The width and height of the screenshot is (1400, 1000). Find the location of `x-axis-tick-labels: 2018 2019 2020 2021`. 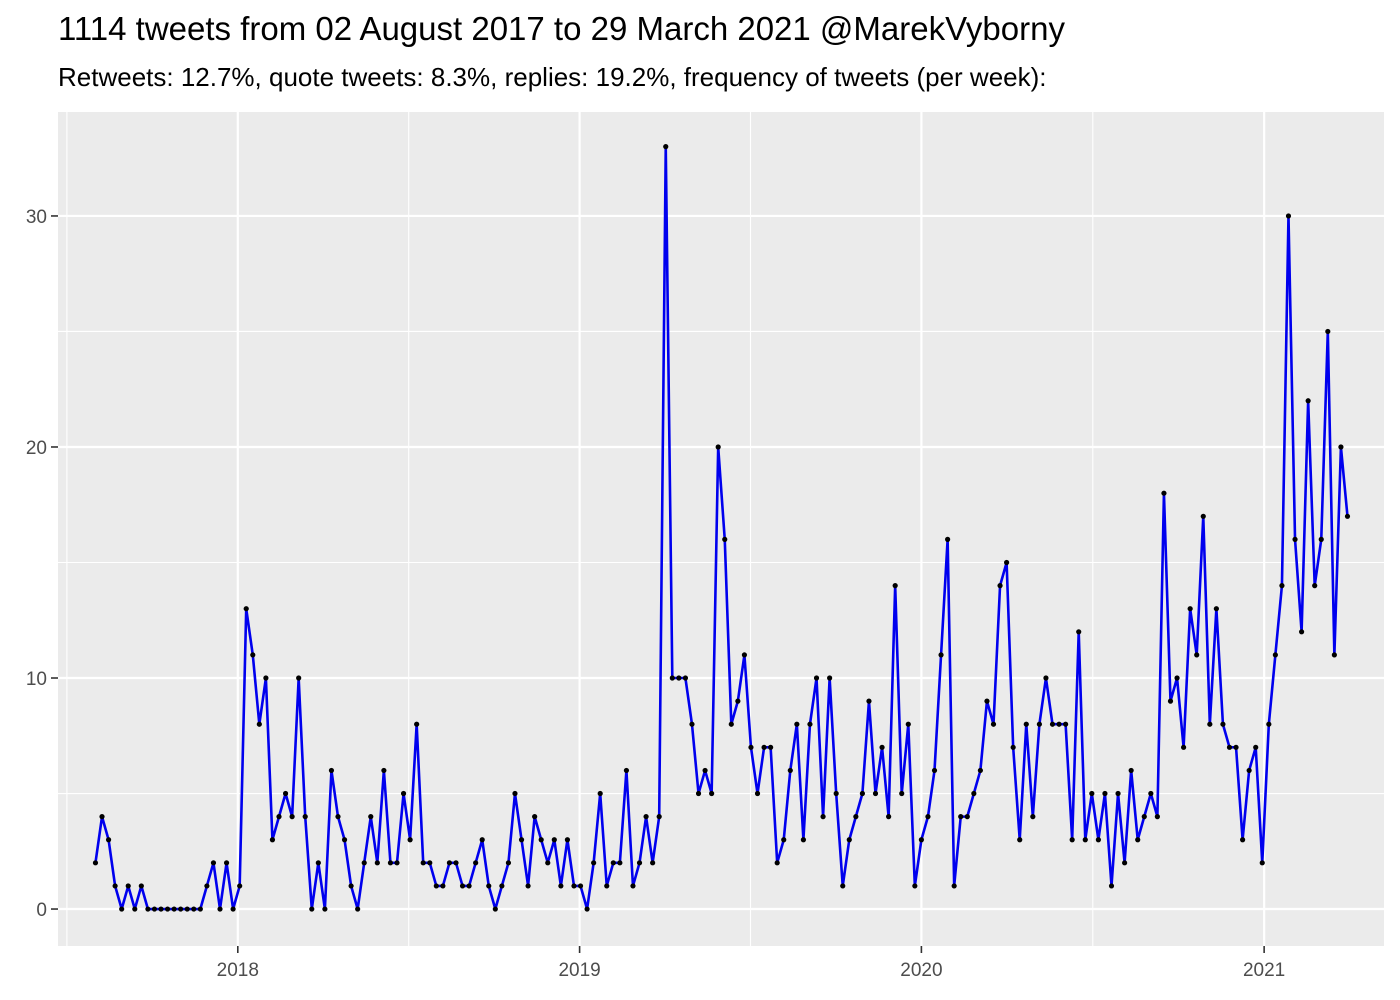

x-axis-tick-labels: 2018 2019 2020 2021 is located at coordinates (751, 970).